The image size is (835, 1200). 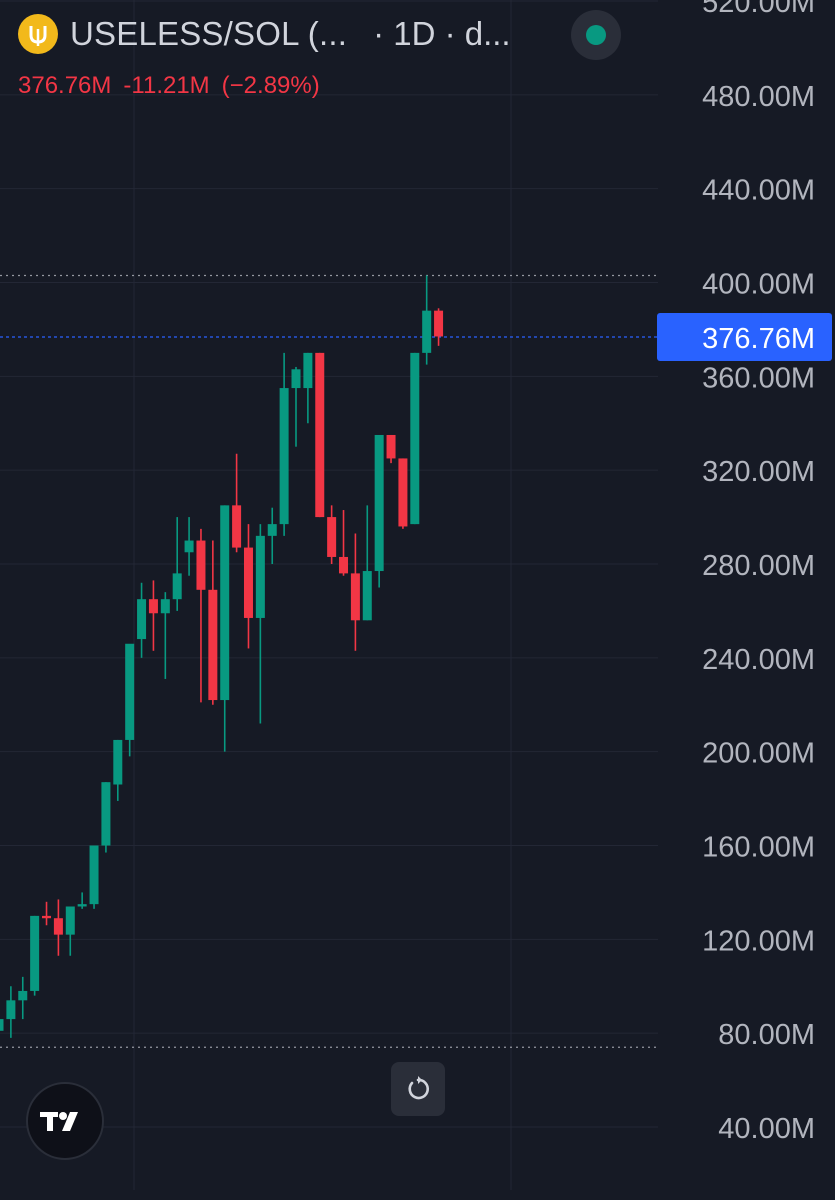 I want to click on y-tick-label: 80.00M, so click(x=766, y=1035).